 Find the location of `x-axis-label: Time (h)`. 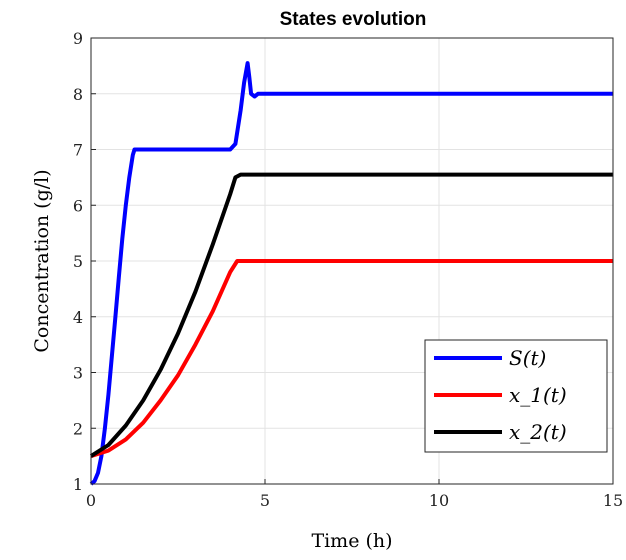

x-axis-label: Time (h) is located at coordinates (351, 541).